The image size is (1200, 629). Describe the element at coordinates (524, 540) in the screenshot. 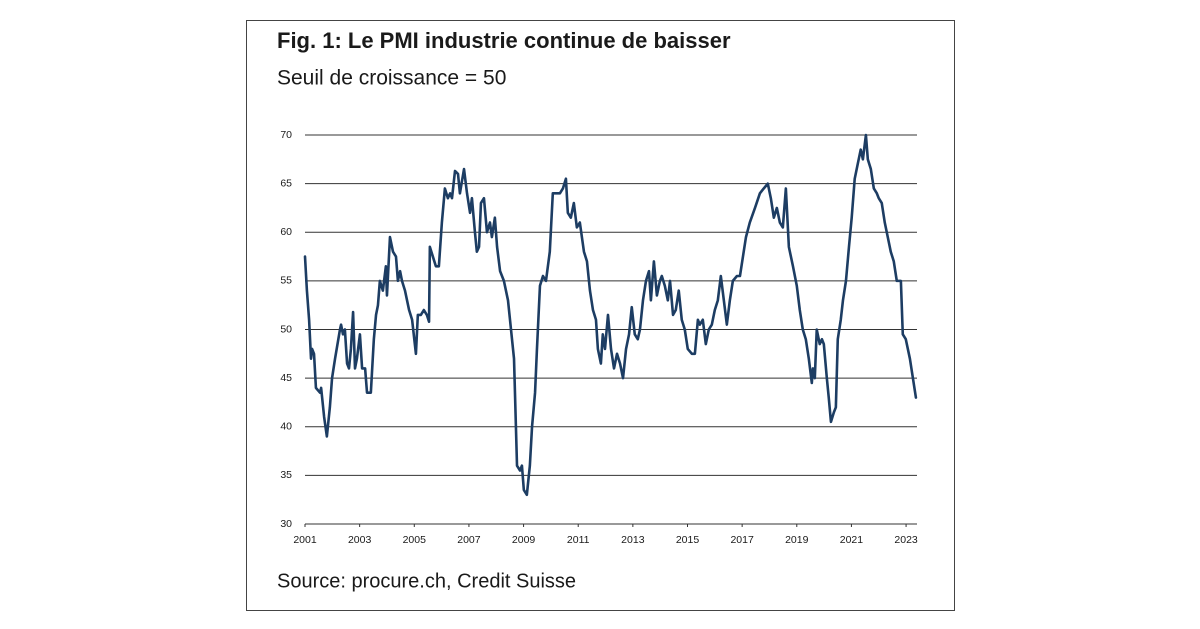

I see `x-tick-label: 2009` at that location.